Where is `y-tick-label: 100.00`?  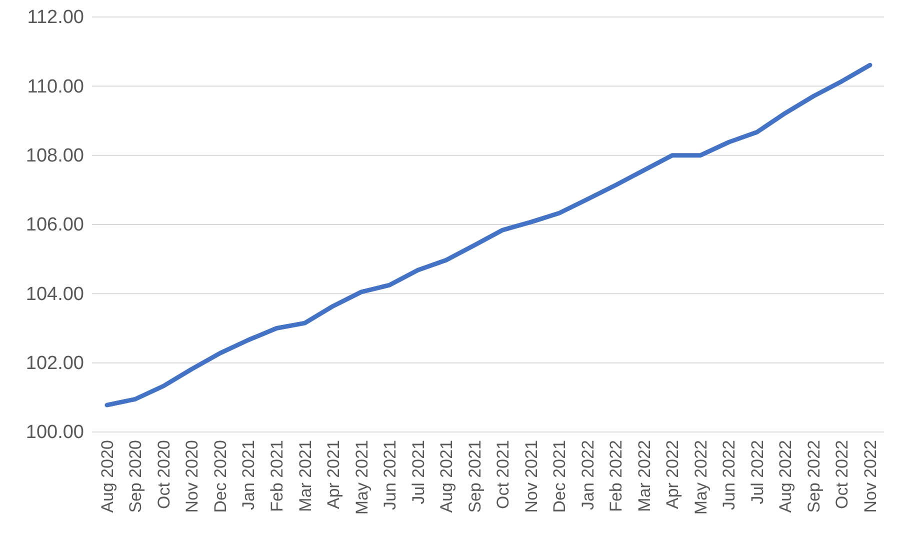
y-tick-label: 100.00 is located at coordinates (55, 433).